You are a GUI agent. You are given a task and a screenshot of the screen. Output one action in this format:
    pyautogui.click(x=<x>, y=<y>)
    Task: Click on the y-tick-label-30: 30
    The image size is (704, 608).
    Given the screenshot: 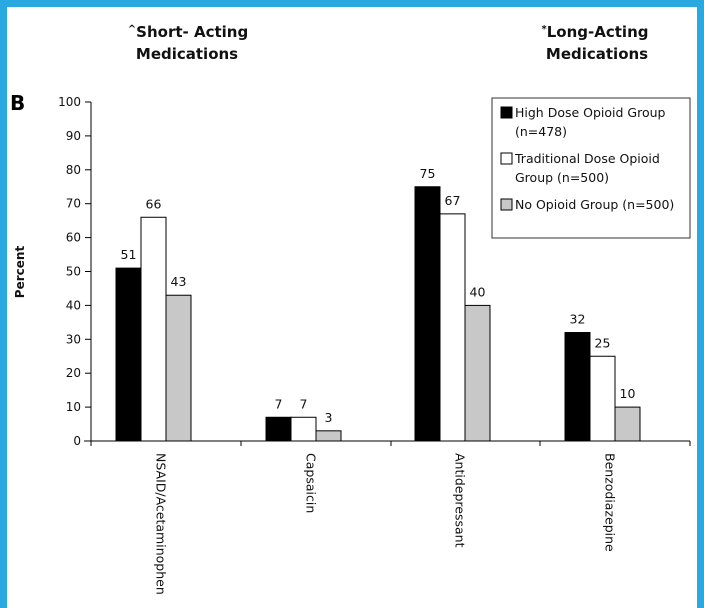 What is the action you would take?
    pyautogui.click(x=73, y=339)
    